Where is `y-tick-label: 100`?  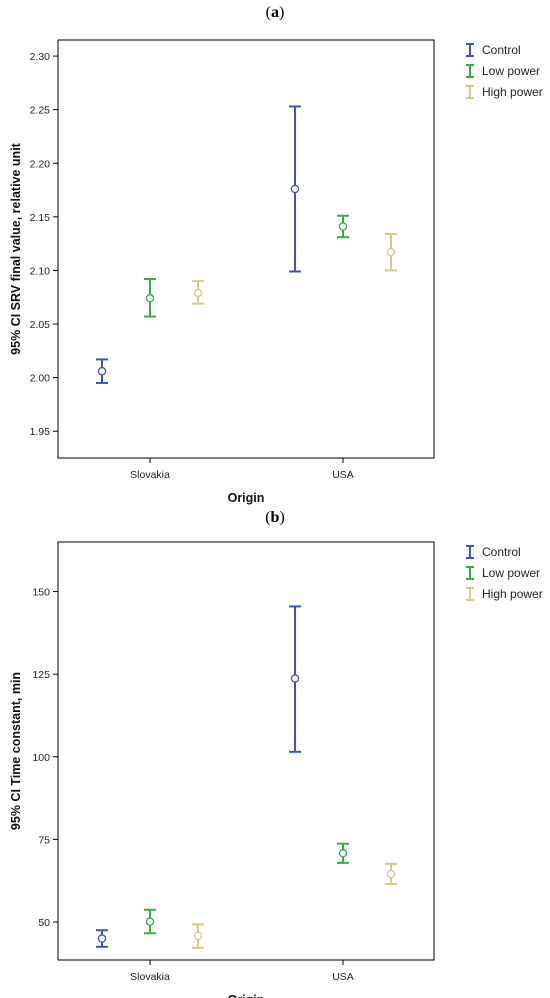 y-tick-label: 100 is located at coordinates (41, 758).